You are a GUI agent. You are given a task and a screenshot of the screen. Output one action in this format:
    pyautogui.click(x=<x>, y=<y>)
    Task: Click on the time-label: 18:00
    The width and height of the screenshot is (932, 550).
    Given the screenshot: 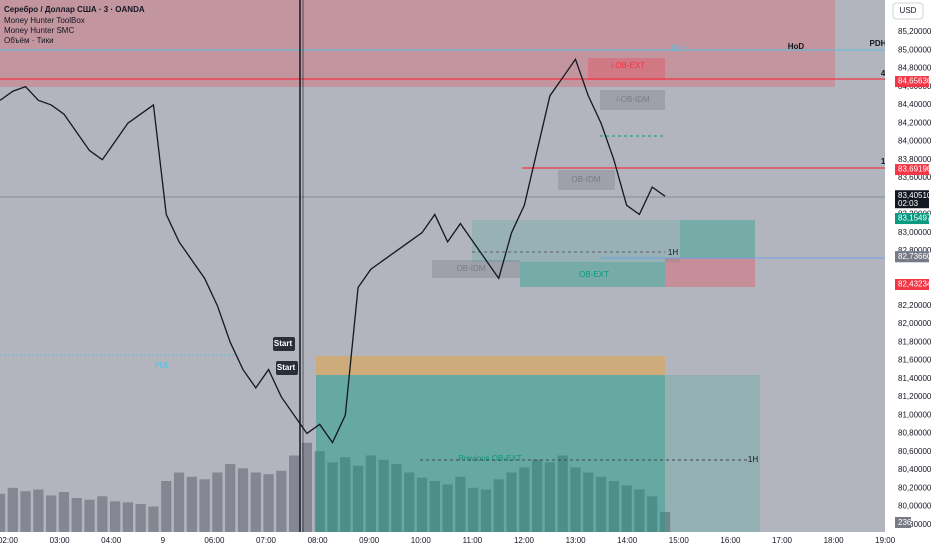 What is the action you would take?
    pyautogui.click(x=834, y=540)
    